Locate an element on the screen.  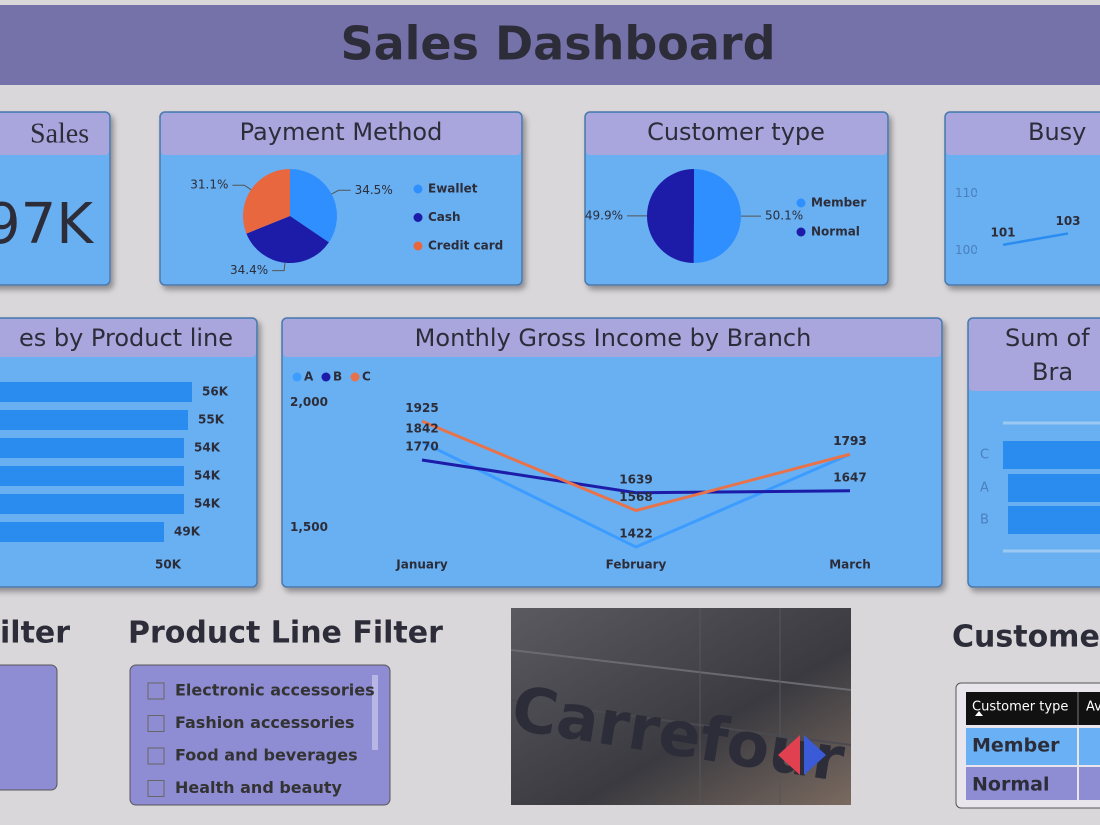
chart-title: Customer type is located at coordinates (736, 132).